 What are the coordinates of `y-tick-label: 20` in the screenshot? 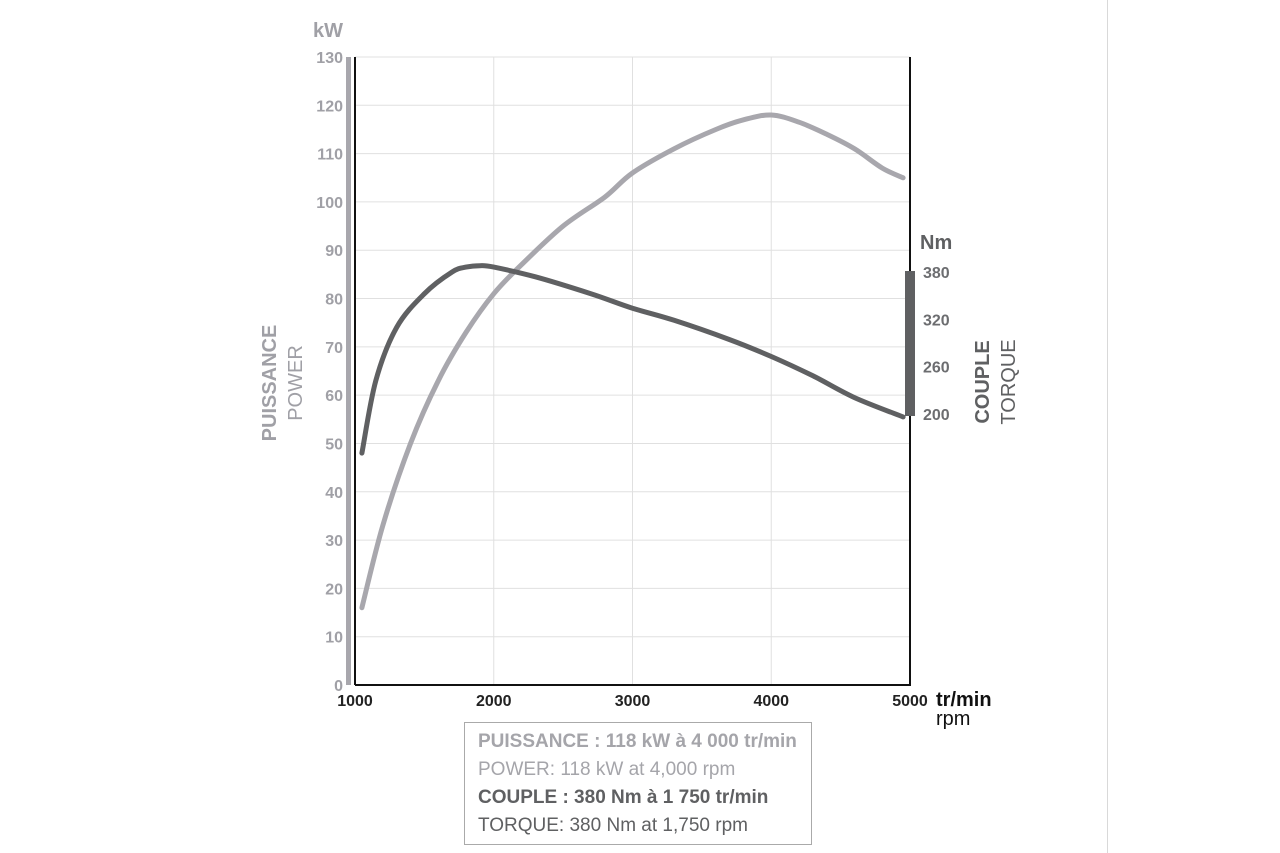 It's located at (334, 589).